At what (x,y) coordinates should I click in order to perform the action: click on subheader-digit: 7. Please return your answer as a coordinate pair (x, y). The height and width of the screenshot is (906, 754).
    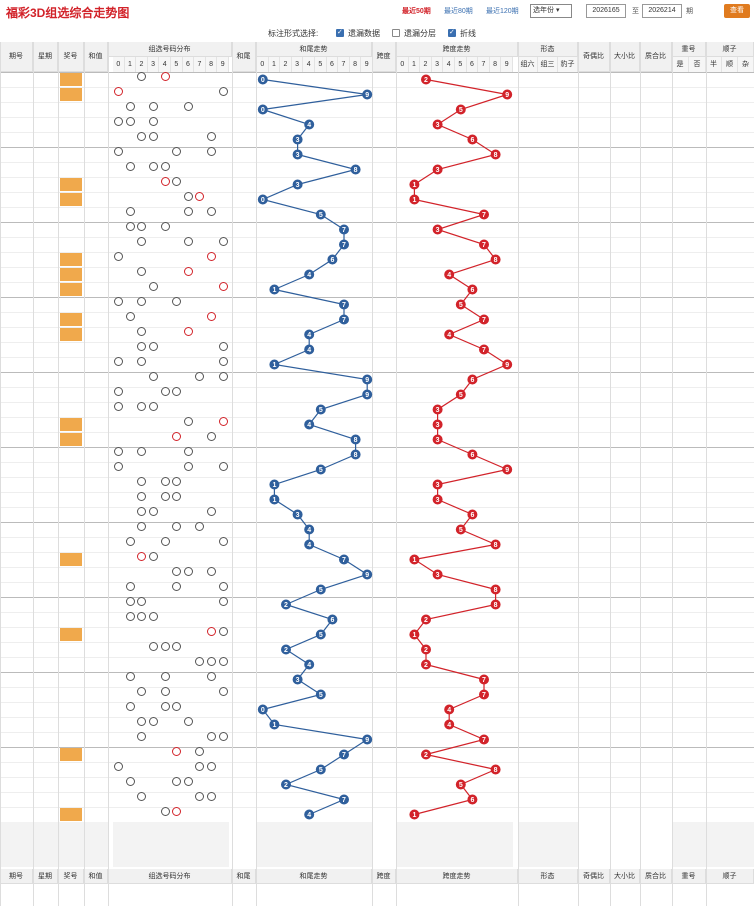
    Looking at the image, I should click on (484, 64).